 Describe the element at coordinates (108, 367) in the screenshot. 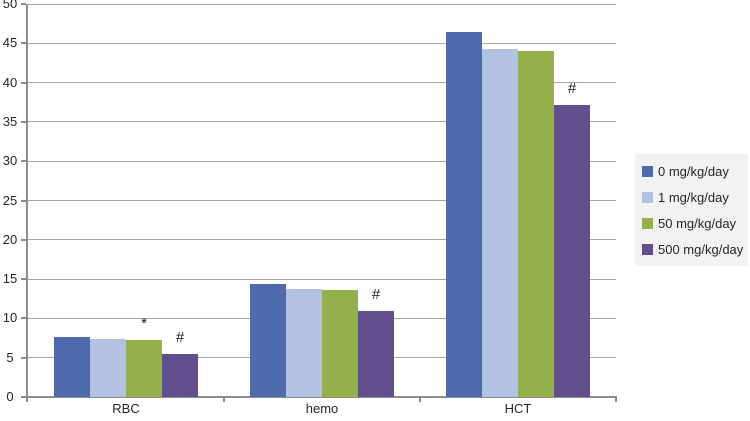

I see `bar-1-mg-kg-day-rbc` at that location.